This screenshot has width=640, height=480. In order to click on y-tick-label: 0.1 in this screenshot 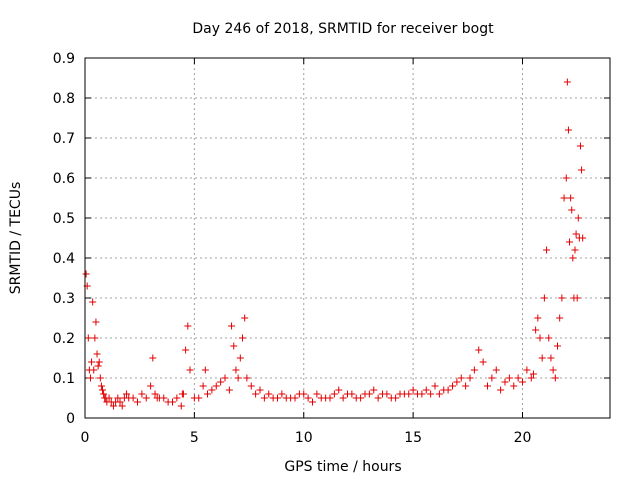, I will do `click(64, 379)`.